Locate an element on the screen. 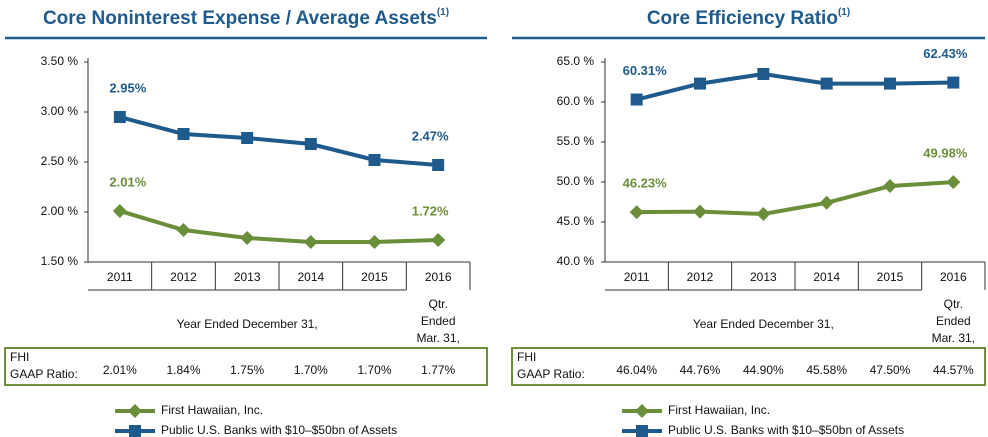 This screenshot has height=437, width=988. value-label: 62.43% is located at coordinates (945, 53).